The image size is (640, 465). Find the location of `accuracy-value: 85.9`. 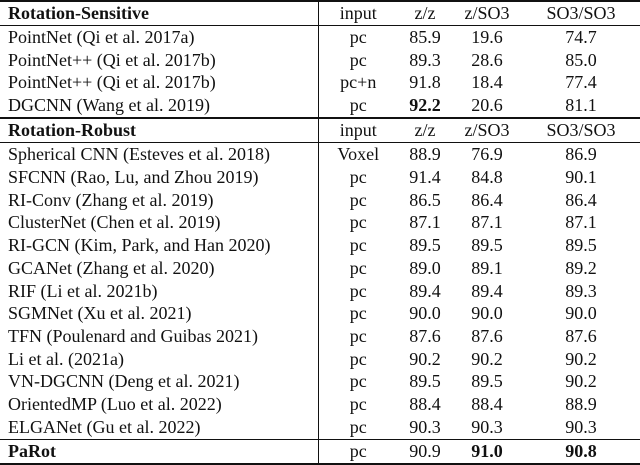

accuracy-value: 85.9 is located at coordinates (425, 37).